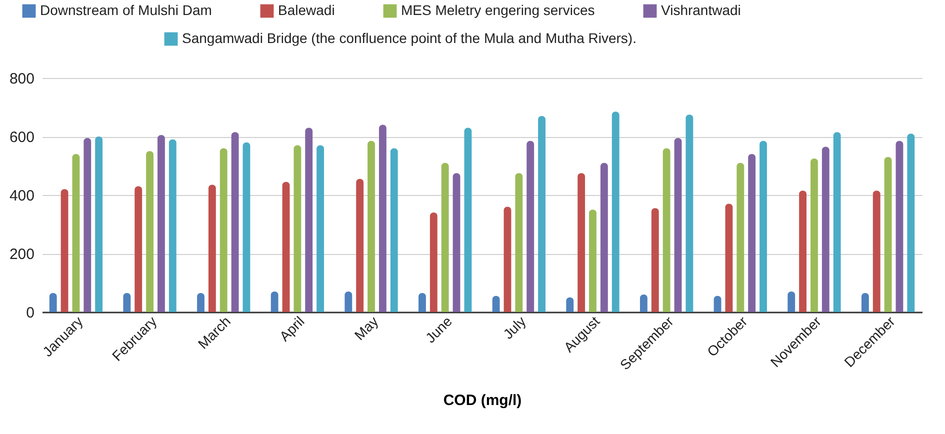 Image resolution: width=945 pixels, height=434 pixels. I want to click on y-tick-label: 400, so click(21, 196).